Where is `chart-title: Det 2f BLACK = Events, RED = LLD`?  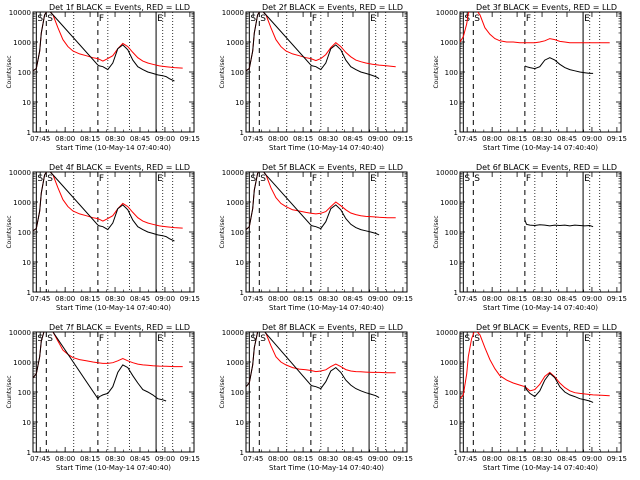 chart-title: Det 2f BLACK = Events, RED = LLD is located at coordinates (332, 7).